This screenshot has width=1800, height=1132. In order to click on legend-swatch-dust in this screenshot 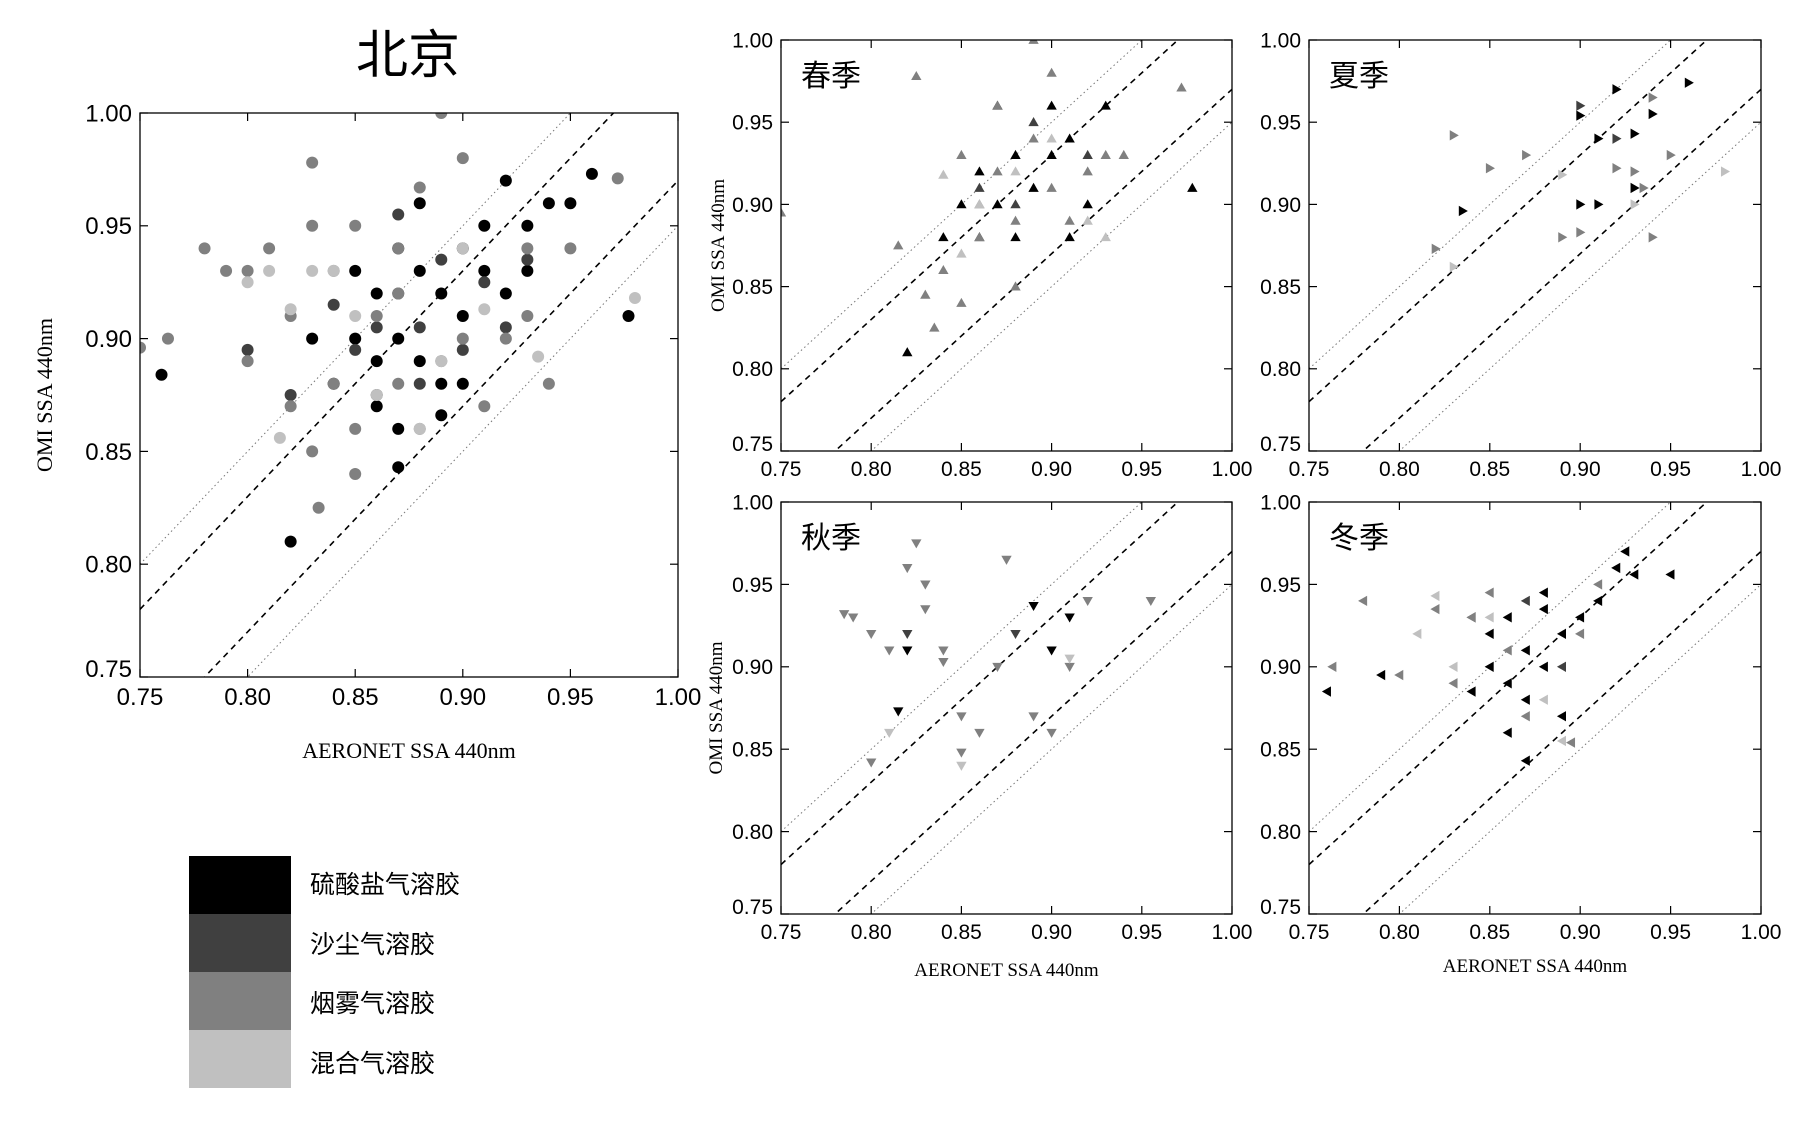, I will do `click(240, 943)`.